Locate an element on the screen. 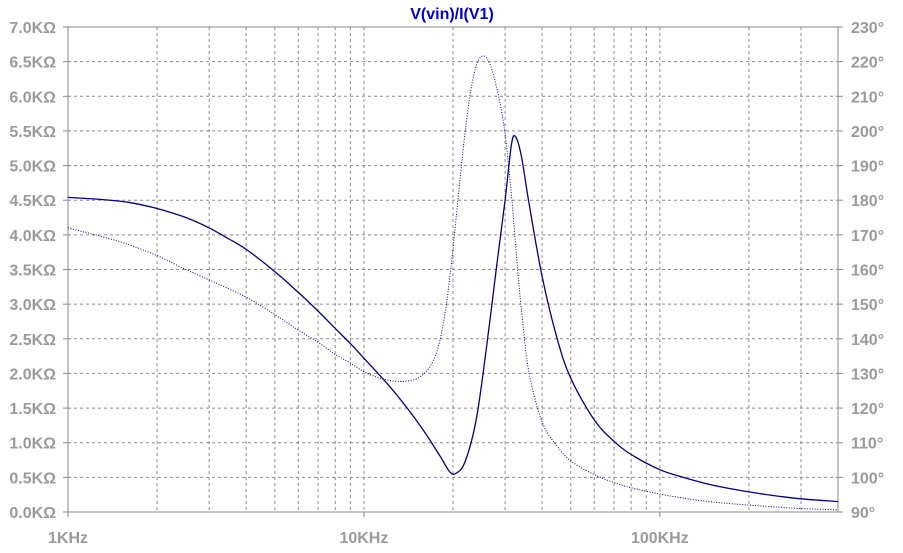 The image size is (903, 553). right-tick-label: 130° is located at coordinates (867, 374).